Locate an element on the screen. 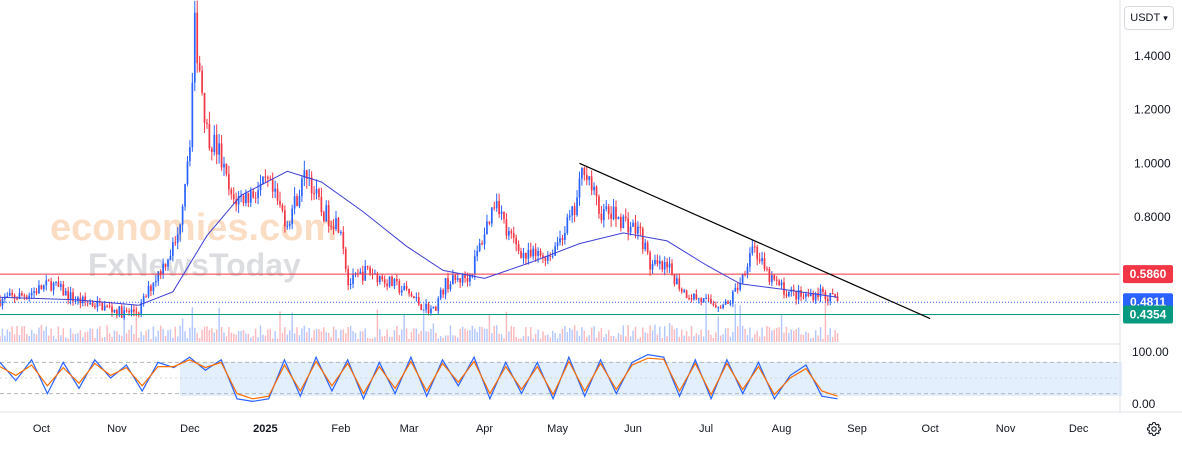  time-tick-label: Oct is located at coordinates (930, 429).